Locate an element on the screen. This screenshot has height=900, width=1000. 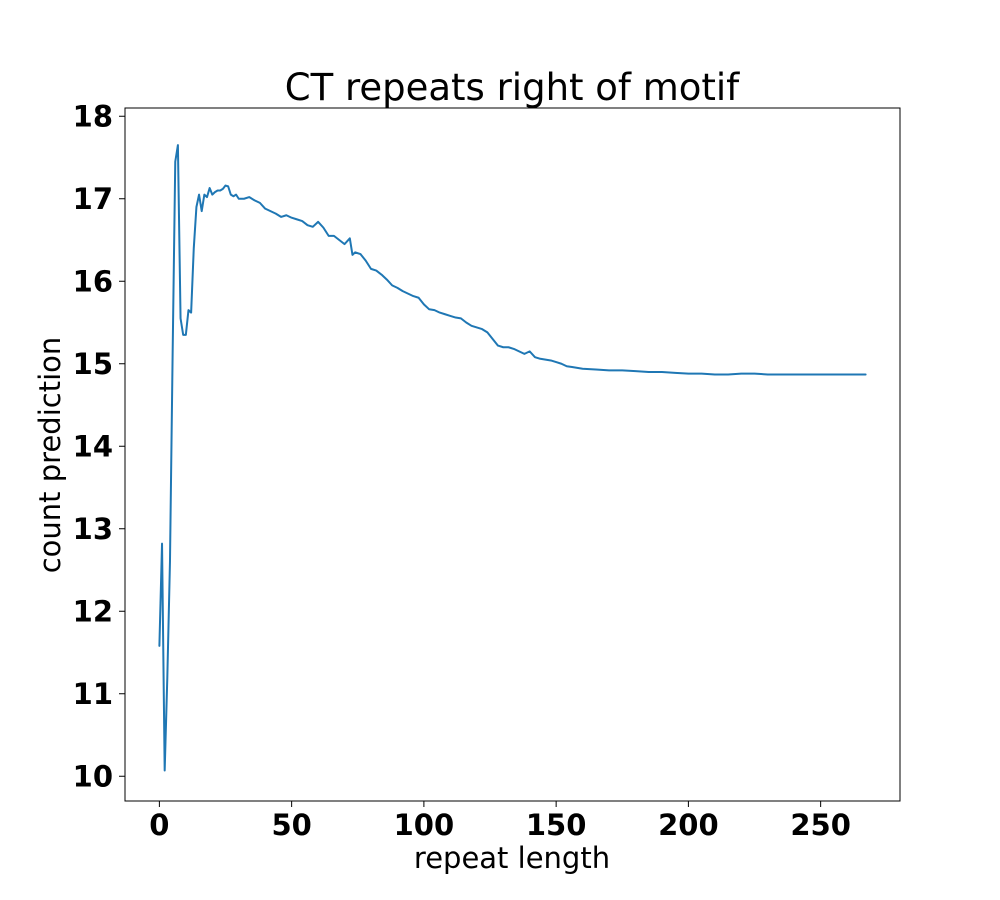
y-axis: 10 11 12 13 14 15 16 17 18 is located at coordinates (99, 446).